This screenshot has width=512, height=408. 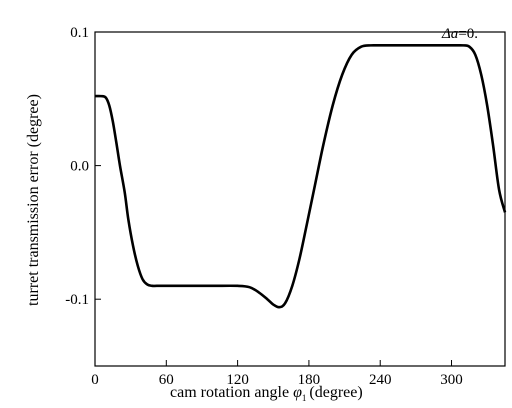 What do you see at coordinates (309, 380) in the screenshot?
I see `x-tick-label: 180` at bounding box center [309, 380].